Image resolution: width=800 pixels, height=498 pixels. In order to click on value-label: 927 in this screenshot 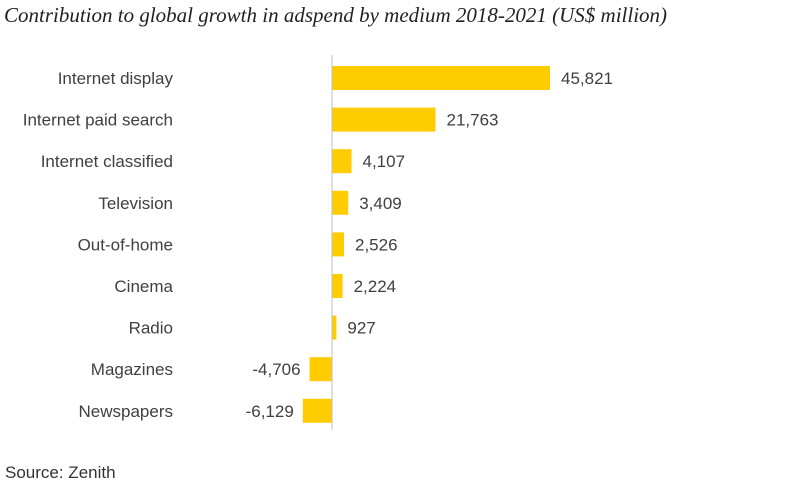, I will do `click(361, 328)`.